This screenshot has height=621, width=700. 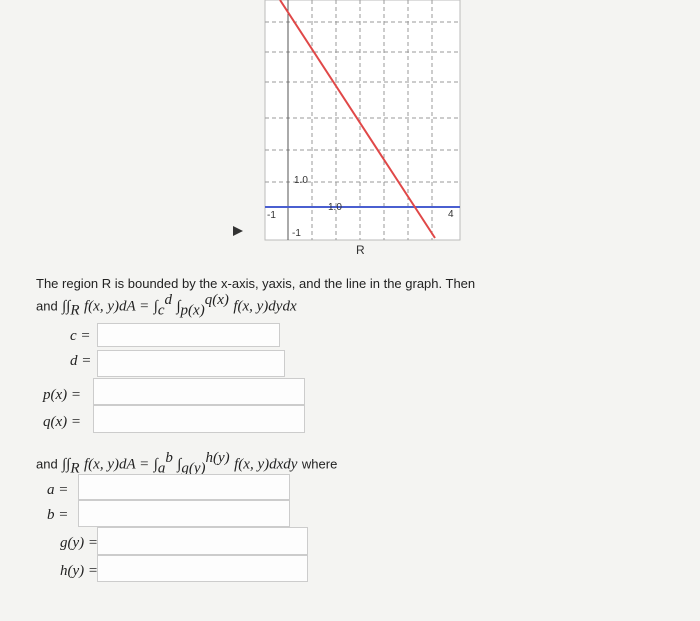 I want to click on grid, so click(x=362, y=120).